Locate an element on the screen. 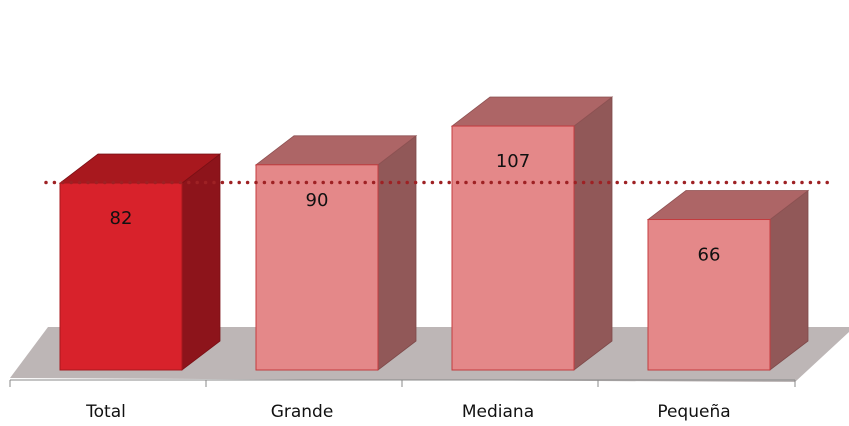  x-axis is located at coordinates (402, 383).